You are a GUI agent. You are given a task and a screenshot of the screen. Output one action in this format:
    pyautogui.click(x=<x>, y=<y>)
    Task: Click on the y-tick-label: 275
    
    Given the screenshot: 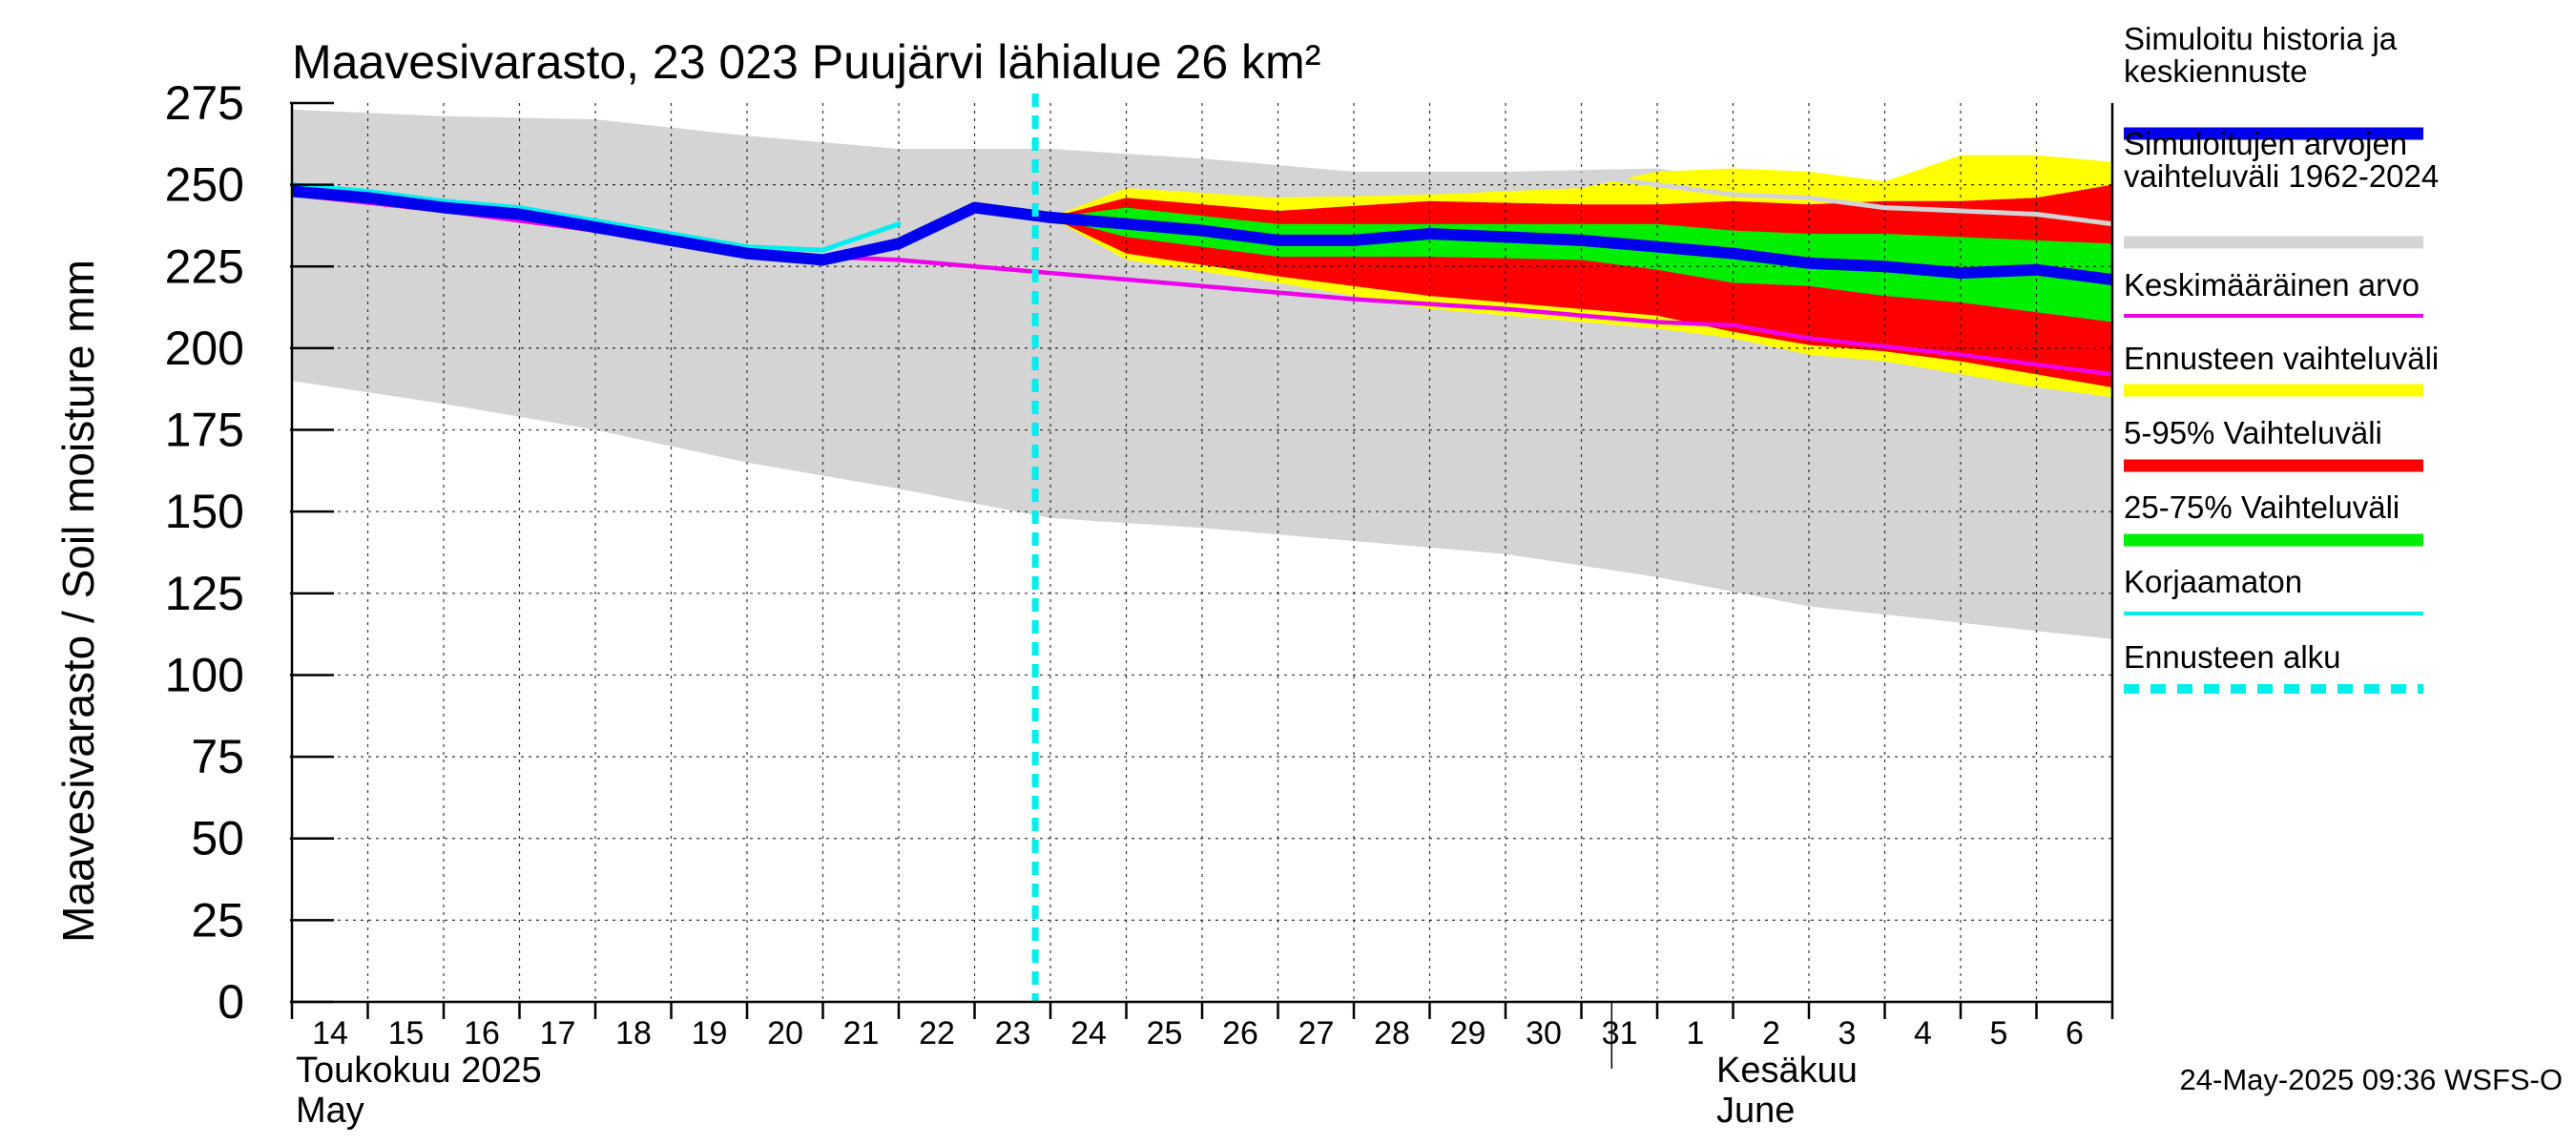 What is the action you would take?
    pyautogui.click(x=204, y=103)
    